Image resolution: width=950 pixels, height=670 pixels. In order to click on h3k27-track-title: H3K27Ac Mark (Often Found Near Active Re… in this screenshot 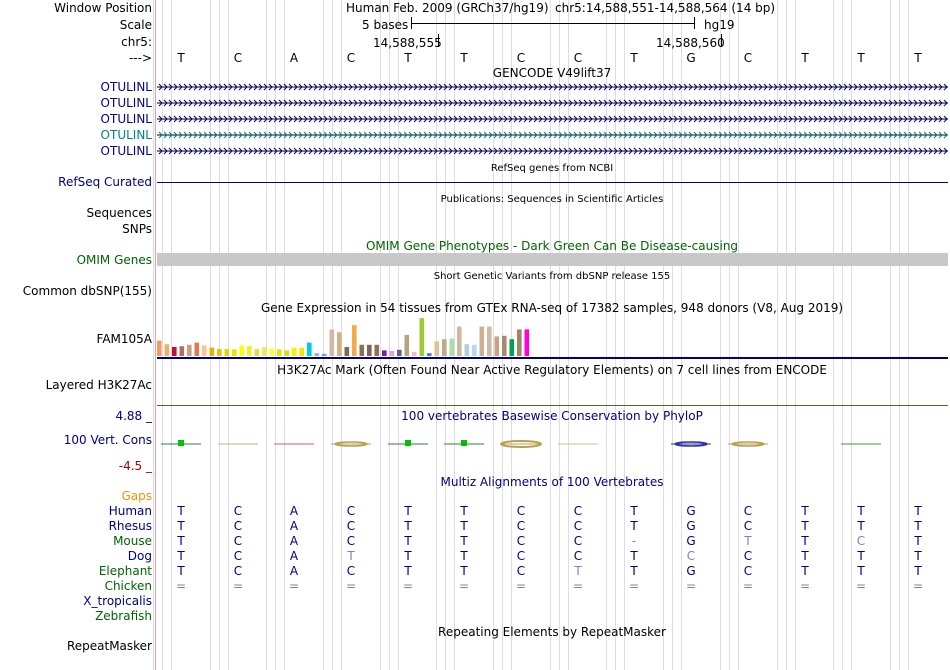, I will do `click(552, 370)`.